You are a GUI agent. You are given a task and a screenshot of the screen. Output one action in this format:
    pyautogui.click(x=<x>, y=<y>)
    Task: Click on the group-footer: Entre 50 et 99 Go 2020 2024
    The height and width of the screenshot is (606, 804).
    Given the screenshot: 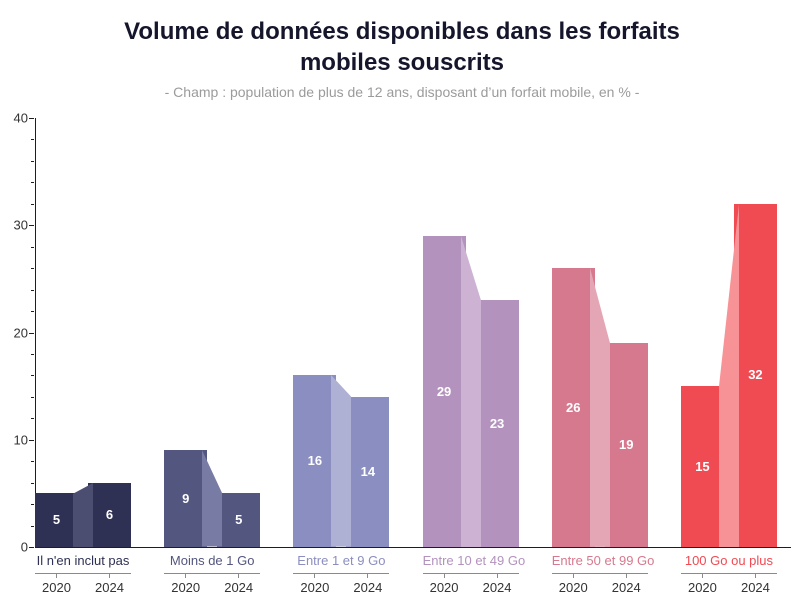 What is the action you would take?
    pyautogui.click(x=603, y=576)
    